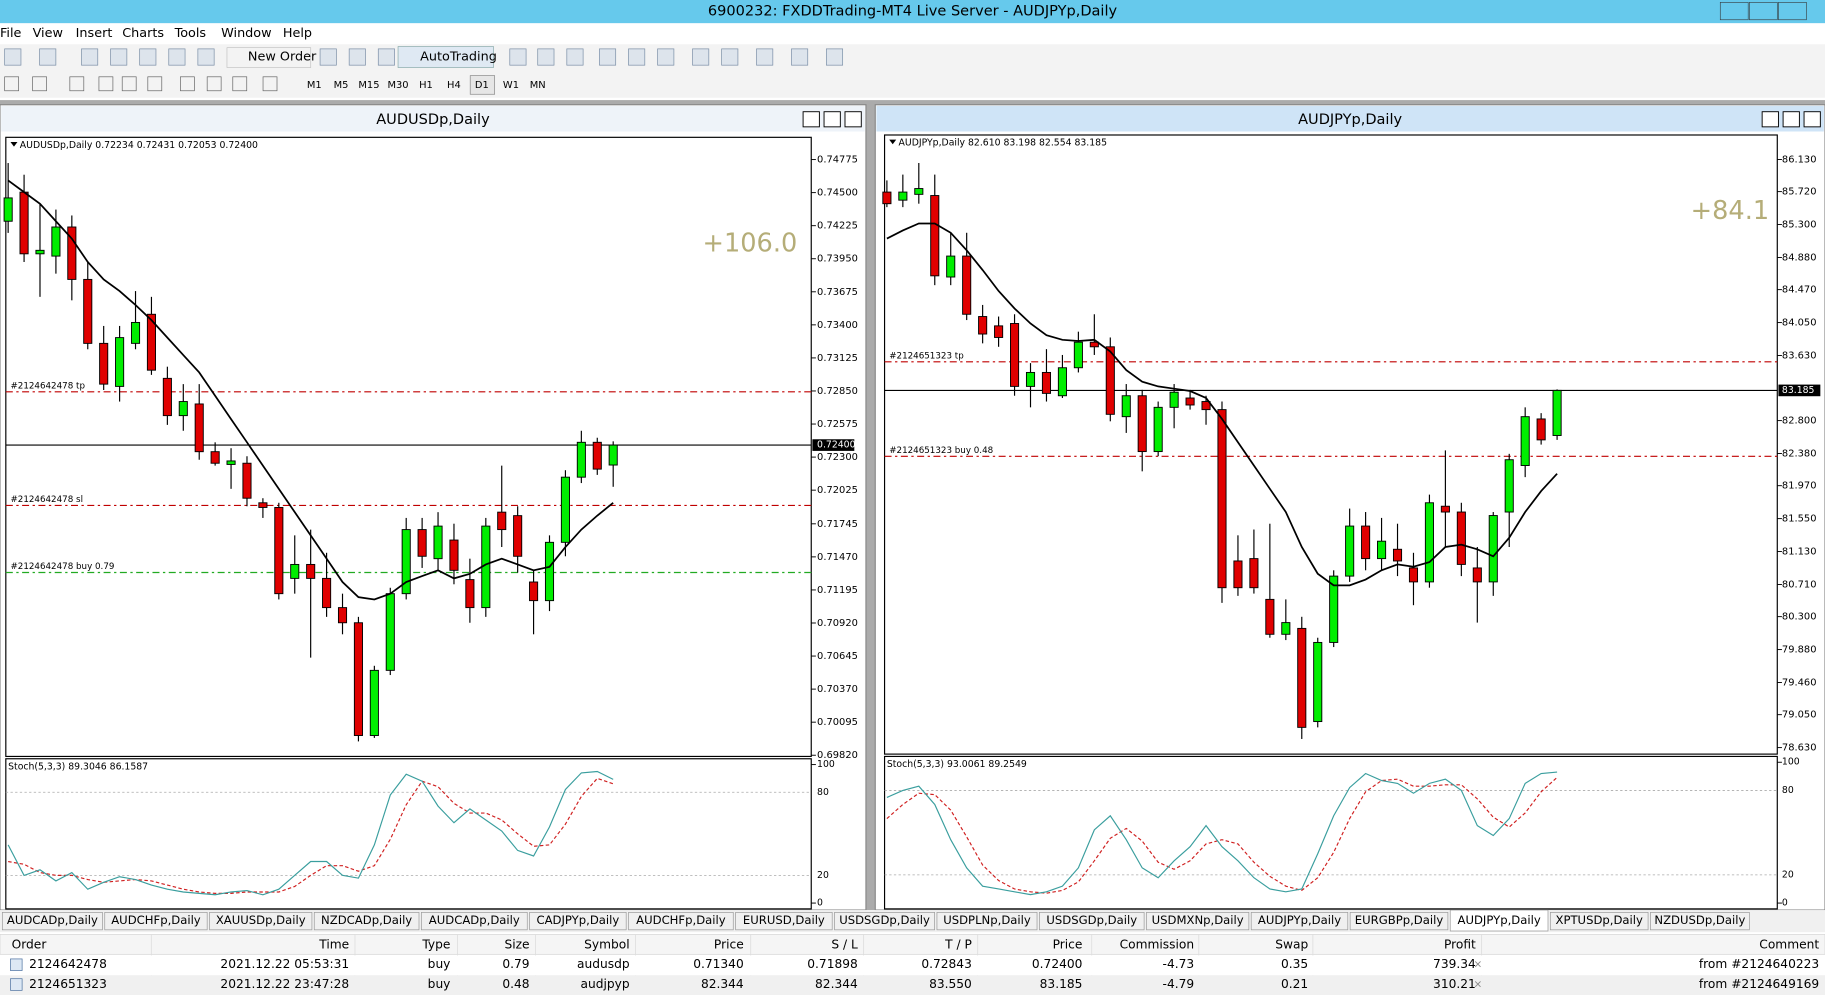  Describe the element at coordinates (454, 85) in the screenshot. I see `timeframe-button: H4` at that location.